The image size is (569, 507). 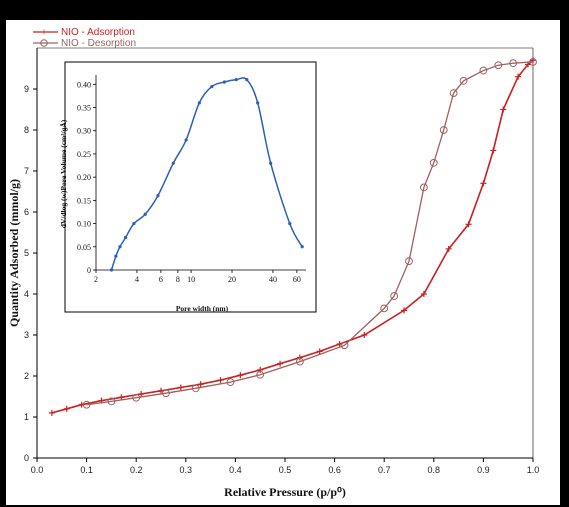 I want to click on main-y-tick-label: 5, so click(x=26, y=253).